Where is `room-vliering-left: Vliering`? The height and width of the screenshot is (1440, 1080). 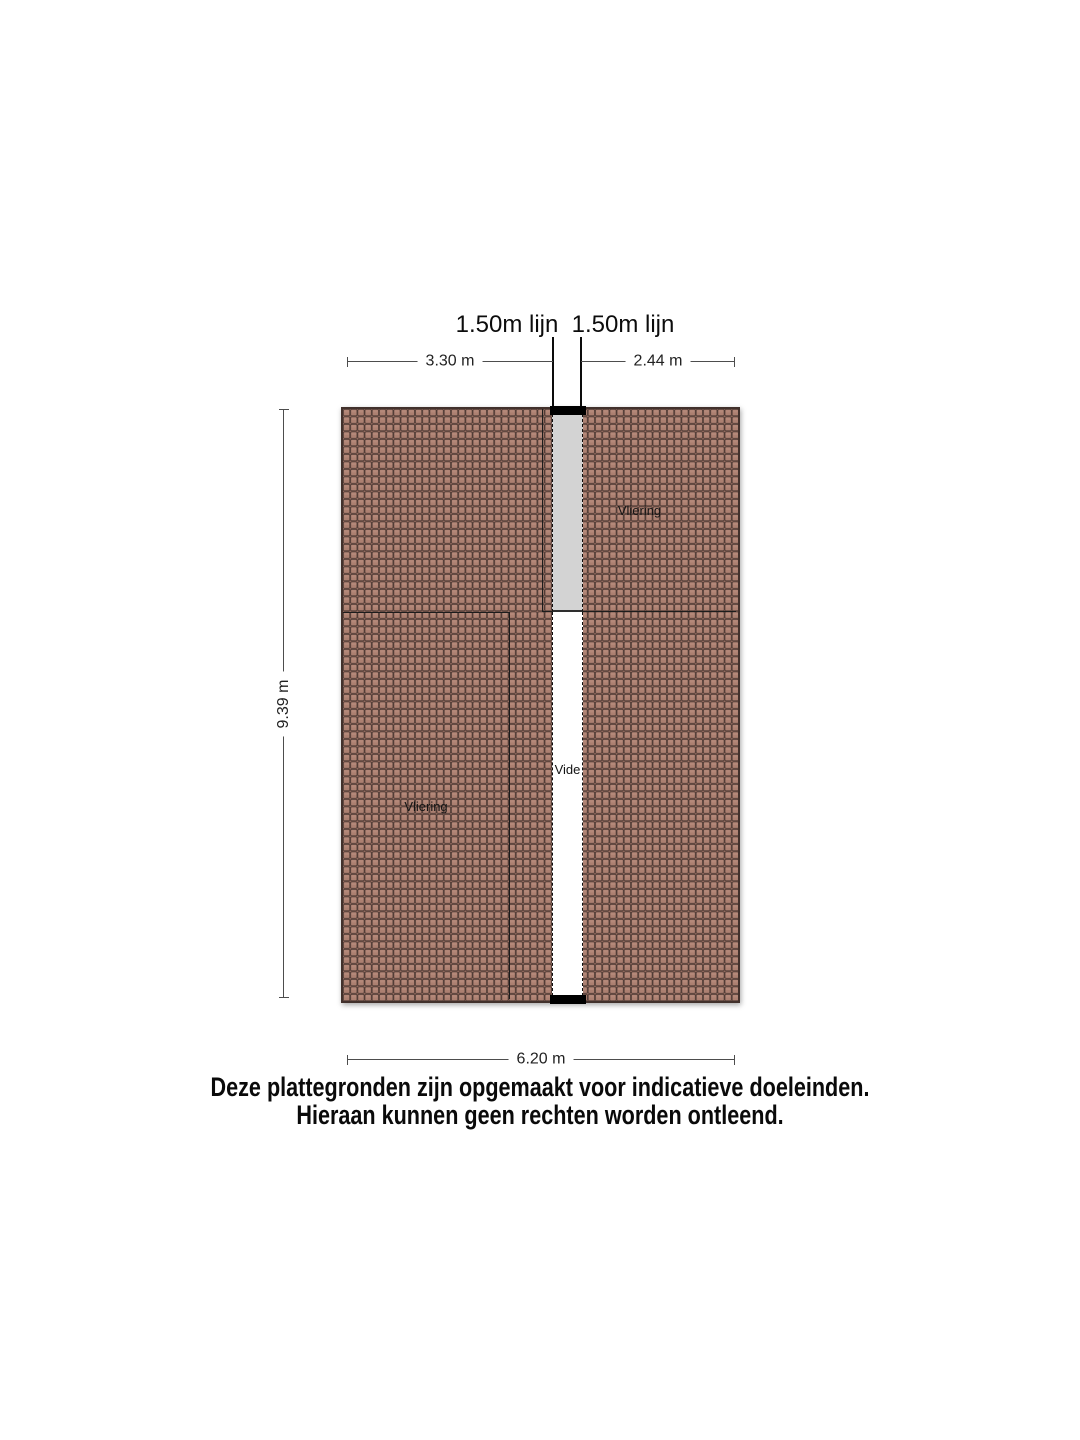 room-vliering-left: Vliering is located at coordinates (426, 805).